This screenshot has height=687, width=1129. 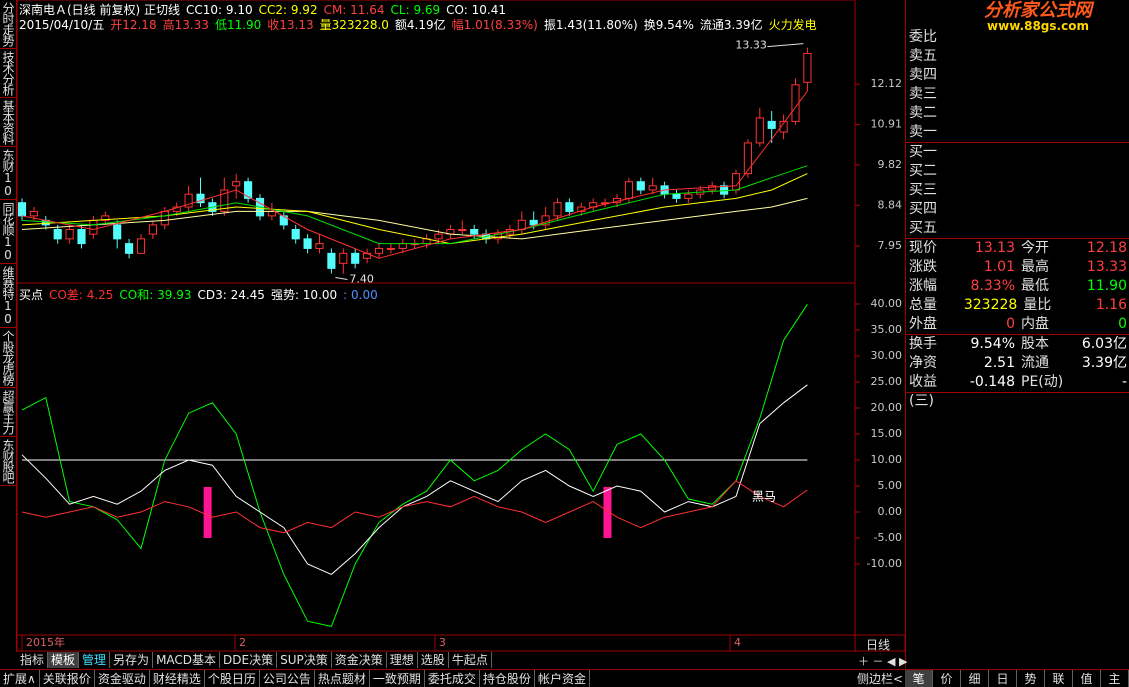 I want to click on x-tick-label: 2, so click(x=242, y=642).